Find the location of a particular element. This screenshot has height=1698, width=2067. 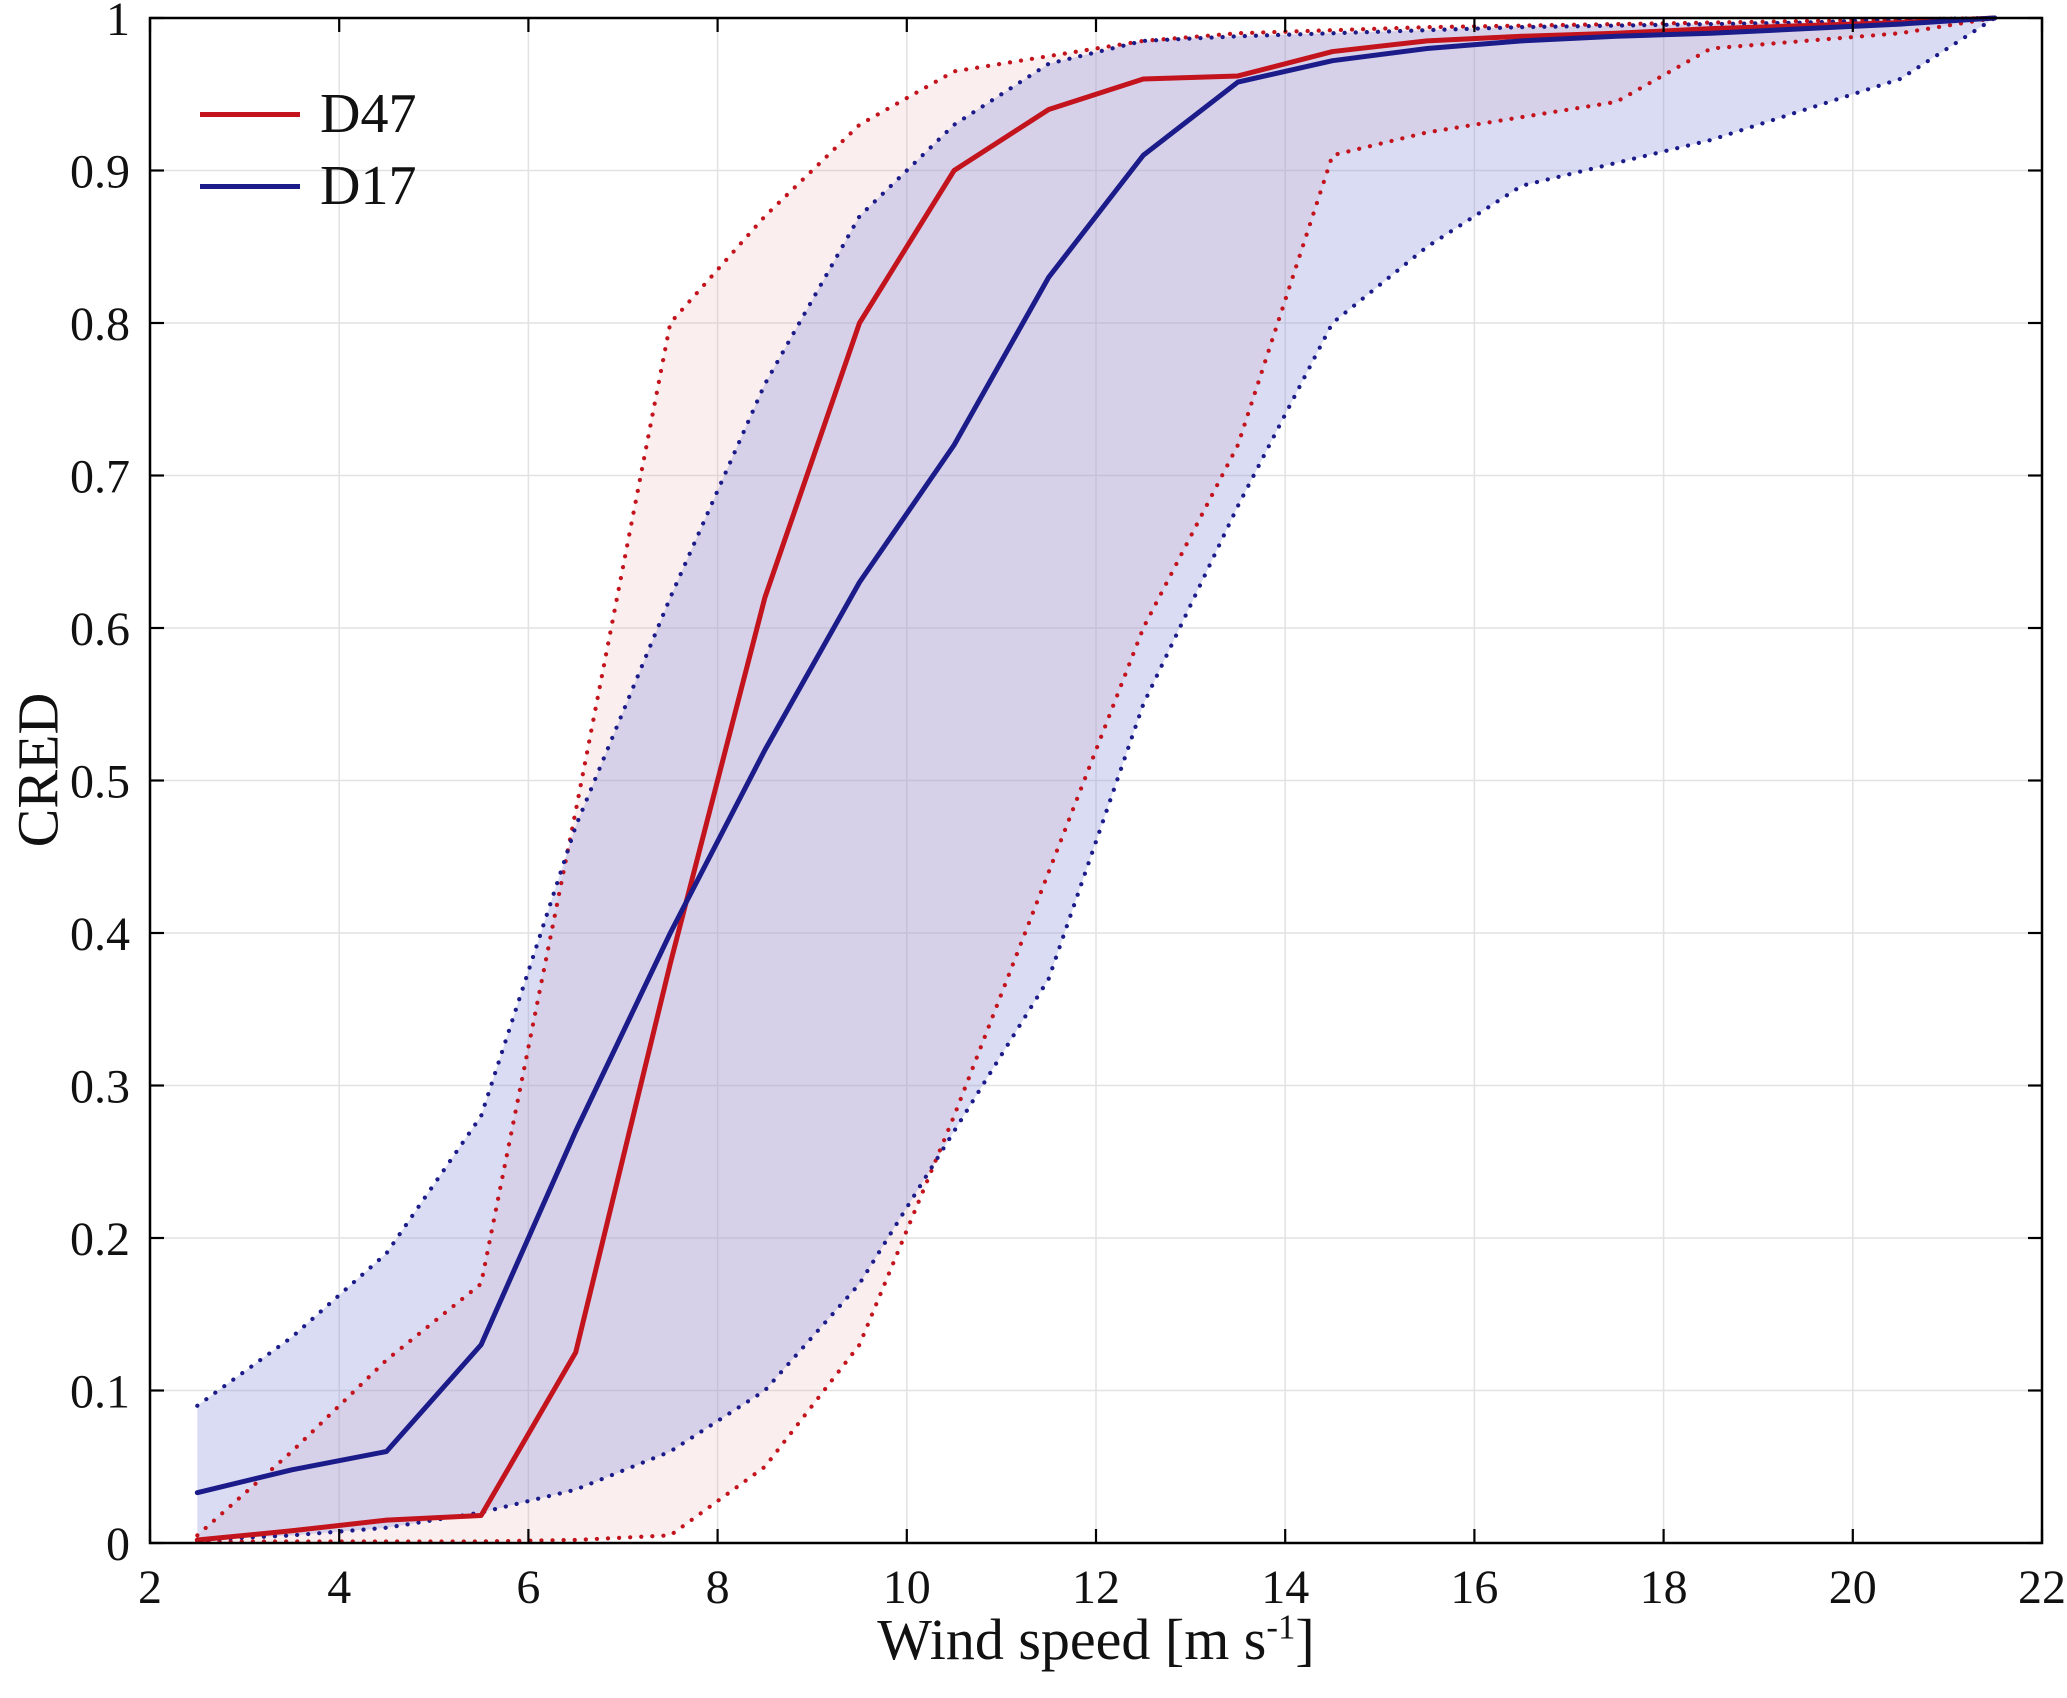

x-axis-label: Wind speed [m s-1] is located at coordinates (1096, 1639).